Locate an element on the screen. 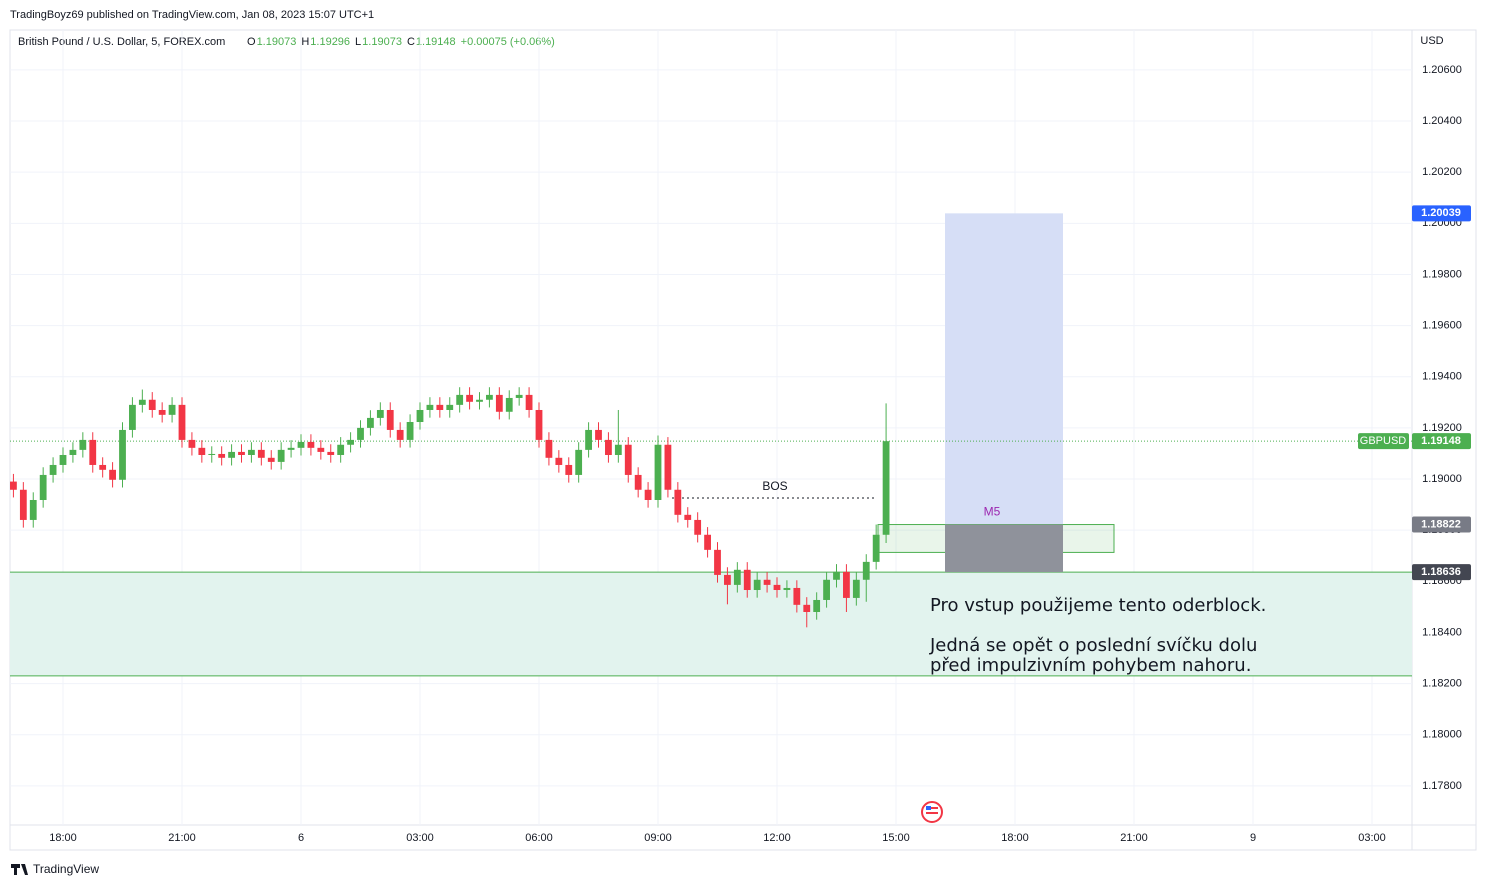 The width and height of the screenshot is (1486, 888). x-tick-label: 6 is located at coordinates (301, 838).